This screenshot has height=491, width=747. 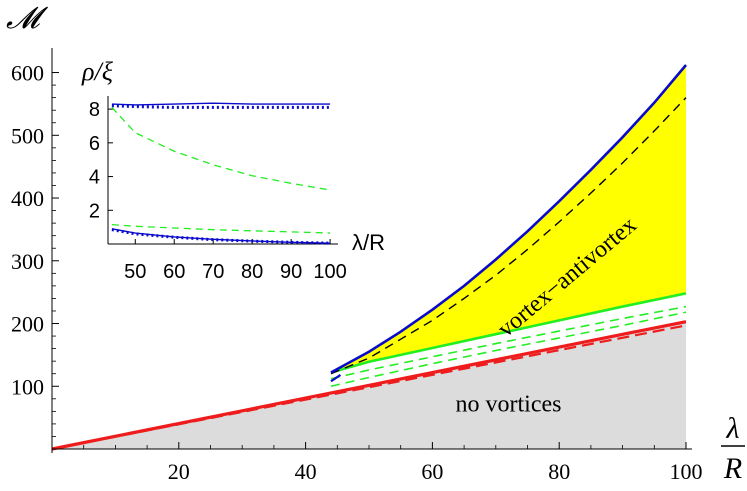 What do you see at coordinates (27, 324) in the screenshot?
I see `y-tick-label: 200` at bounding box center [27, 324].